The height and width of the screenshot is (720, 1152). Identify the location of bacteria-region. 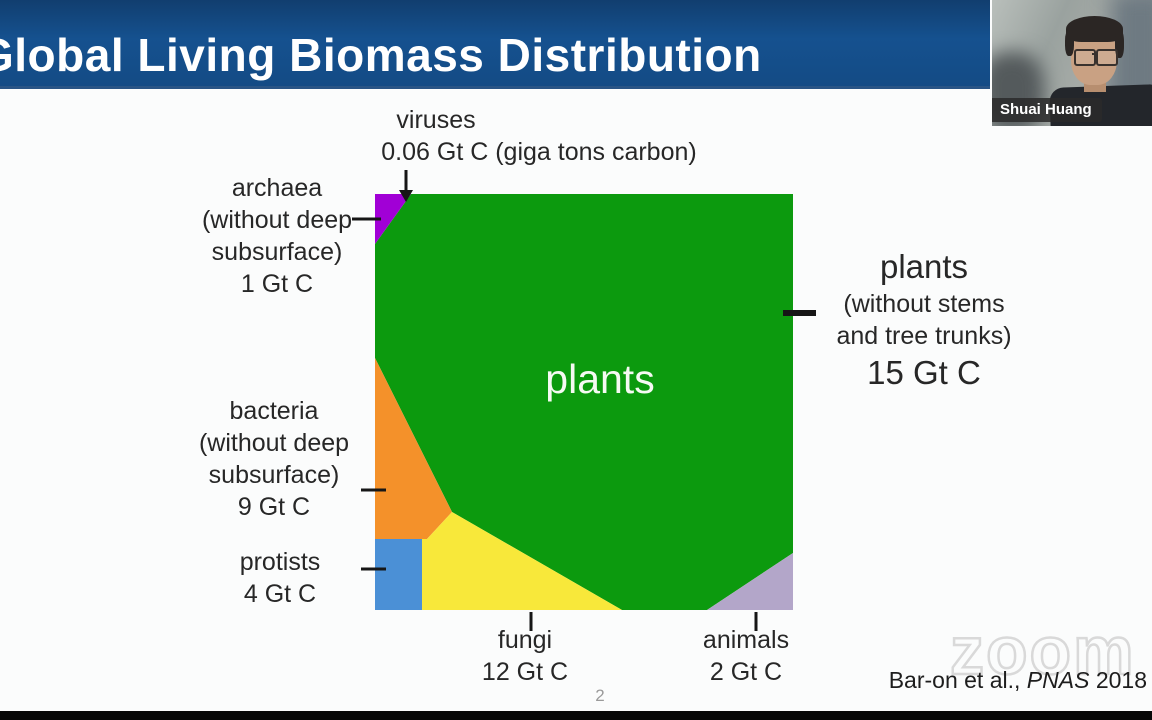
(413, 448).